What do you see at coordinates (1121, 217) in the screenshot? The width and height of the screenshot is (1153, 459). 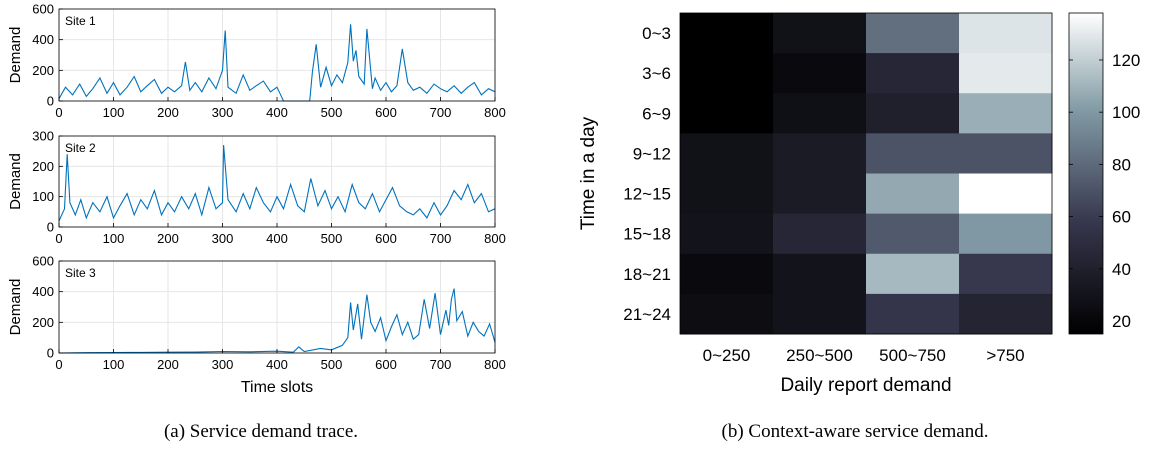 I see `colorbar-tick-label: 60` at bounding box center [1121, 217].